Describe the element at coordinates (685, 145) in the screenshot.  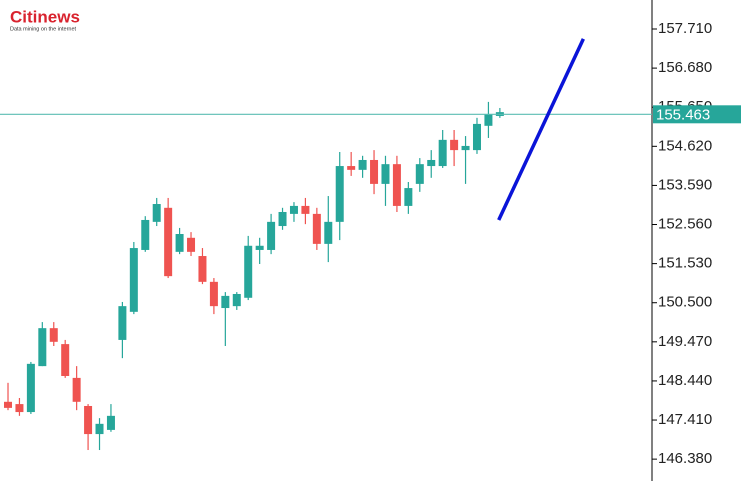
I see `y-tick-label: 154.620` at that location.